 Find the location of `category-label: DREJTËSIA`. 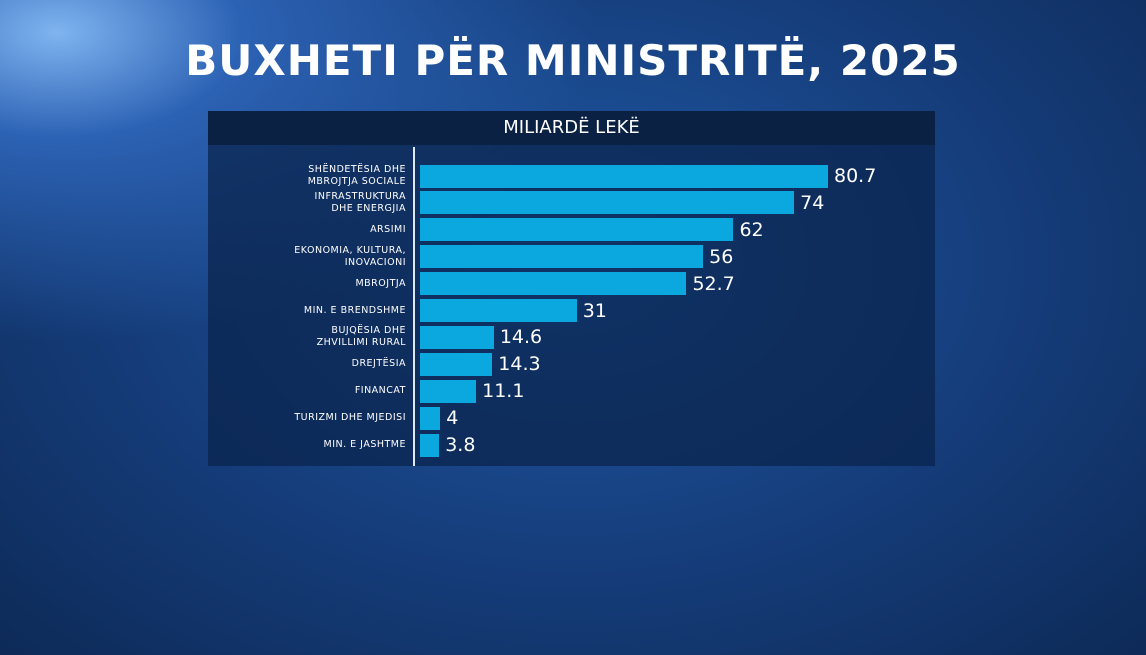

category-label: DREJTËSIA is located at coordinates (378, 364).